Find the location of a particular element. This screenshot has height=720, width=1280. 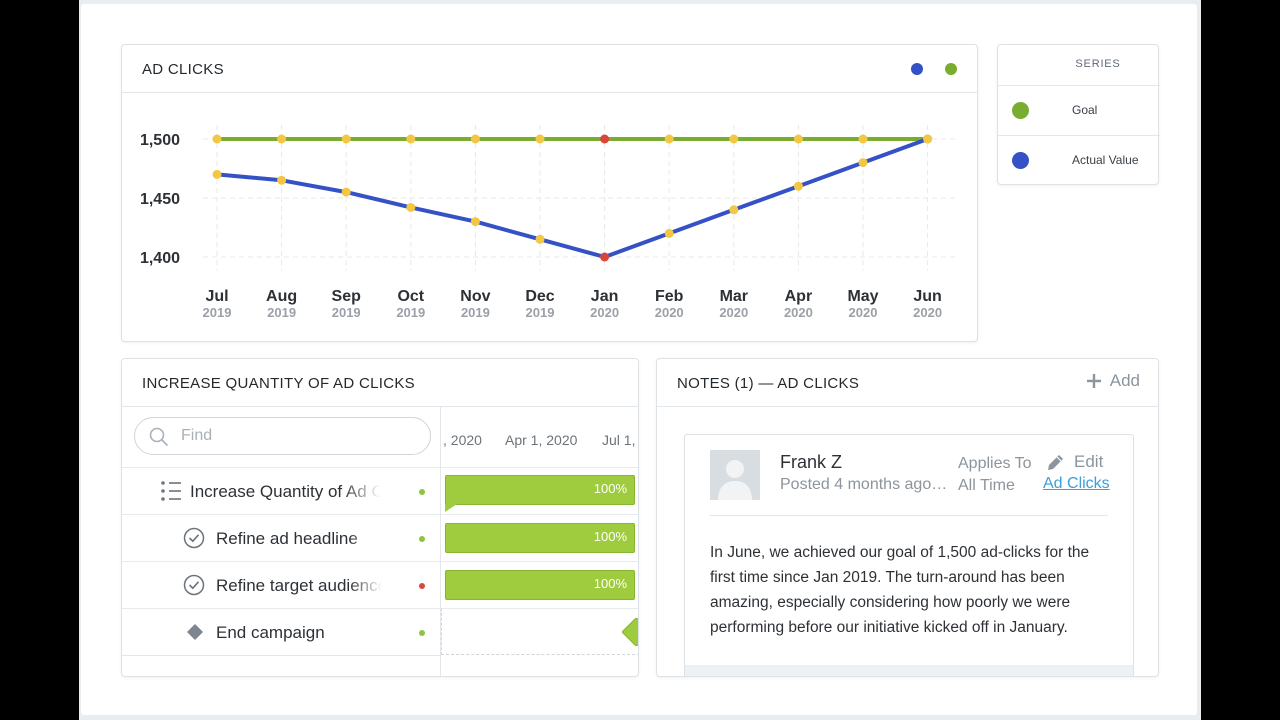

note-divider is located at coordinates (909, 515).